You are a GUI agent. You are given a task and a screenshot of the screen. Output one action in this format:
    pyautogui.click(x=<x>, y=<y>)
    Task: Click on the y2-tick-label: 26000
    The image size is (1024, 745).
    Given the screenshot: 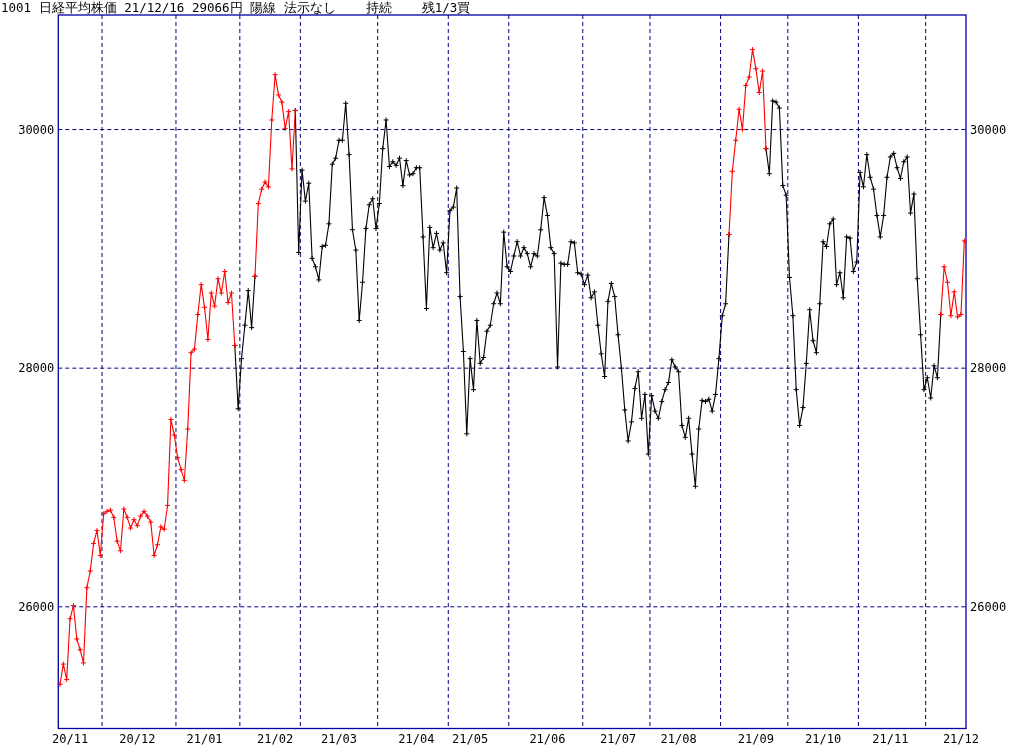 What is the action you would take?
    pyautogui.click(x=988, y=606)
    